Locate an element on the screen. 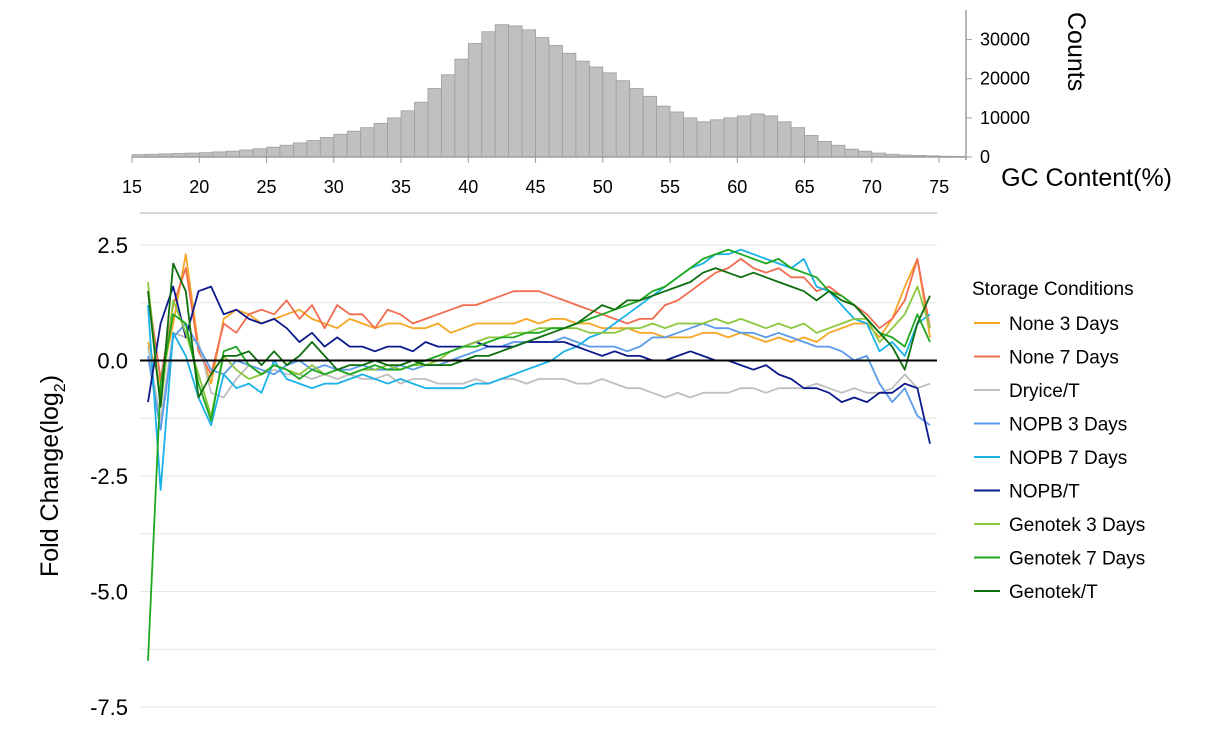 The image size is (1225, 730). histogram-bars is located at coordinates (549, 91).